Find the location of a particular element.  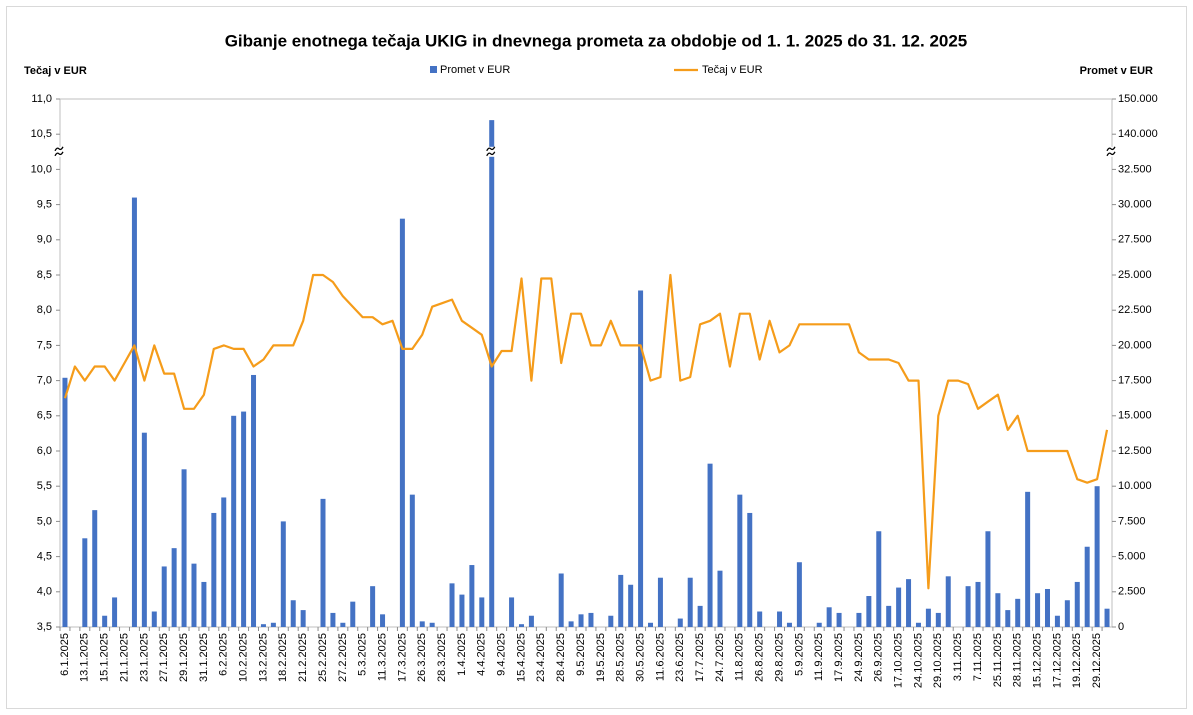

x-tick-label: 17.9.2025 is located at coordinates (839, 657).